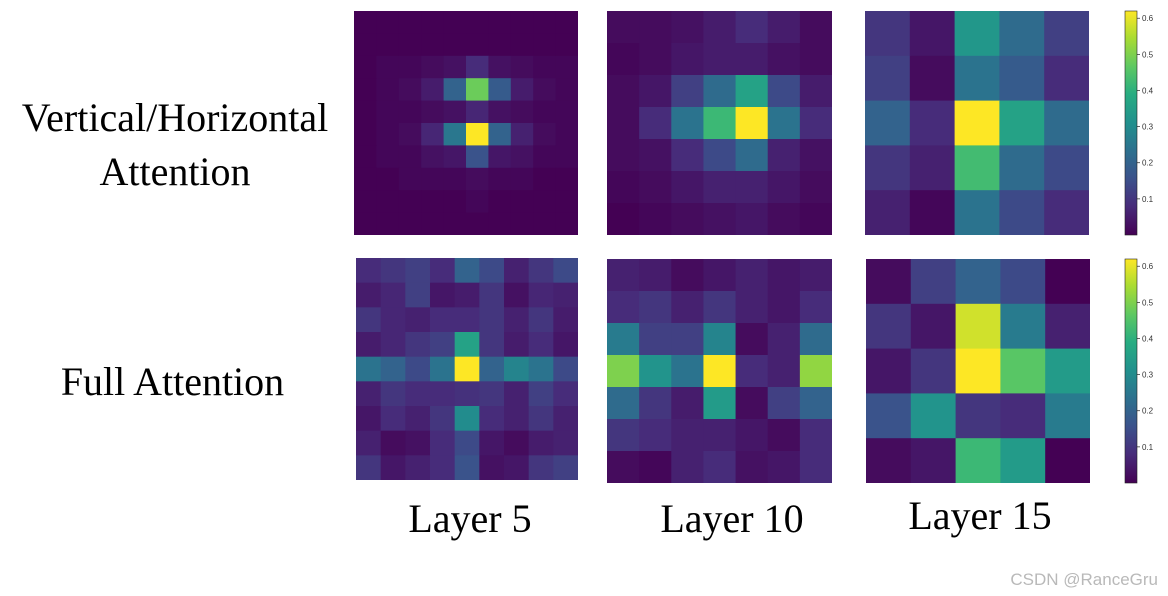 The height and width of the screenshot is (596, 1168). I want to click on row-label-full-attention: Full Attention, so click(172, 381).